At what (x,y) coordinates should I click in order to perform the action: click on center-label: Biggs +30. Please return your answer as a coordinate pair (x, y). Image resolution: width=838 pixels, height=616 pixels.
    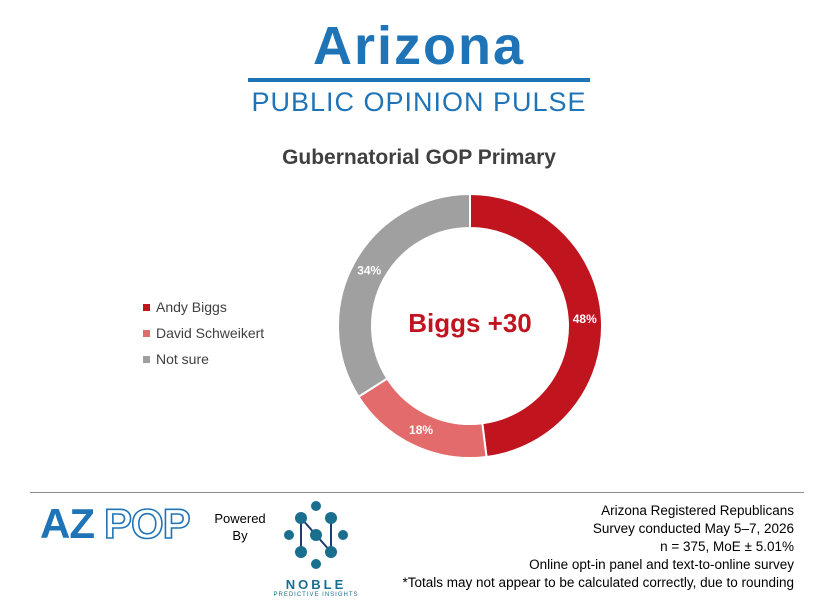
    Looking at the image, I should click on (470, 323).